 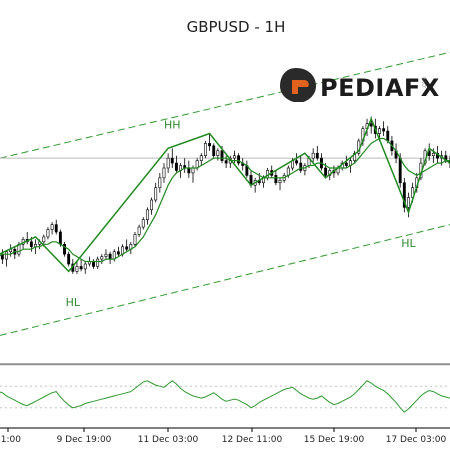 I want to click on oscillator-line, so click(x=225, y=396).